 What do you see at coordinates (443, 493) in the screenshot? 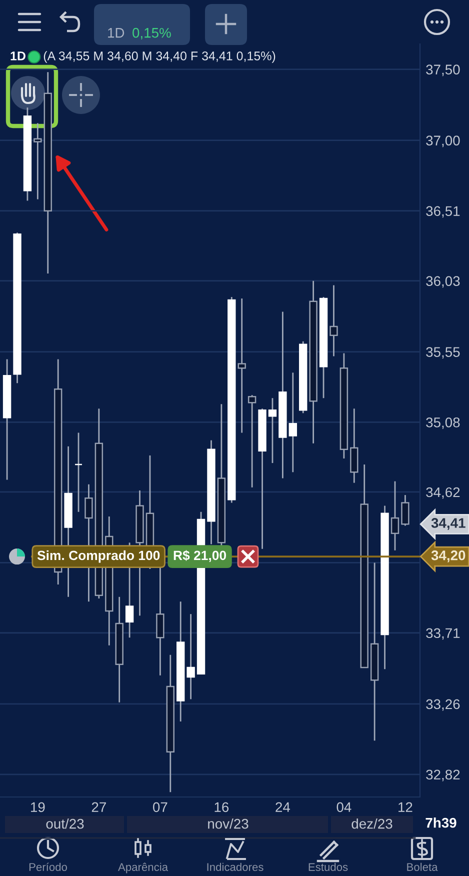
I see `y-tick-label: 34,62` at bounding box center [443, 493].